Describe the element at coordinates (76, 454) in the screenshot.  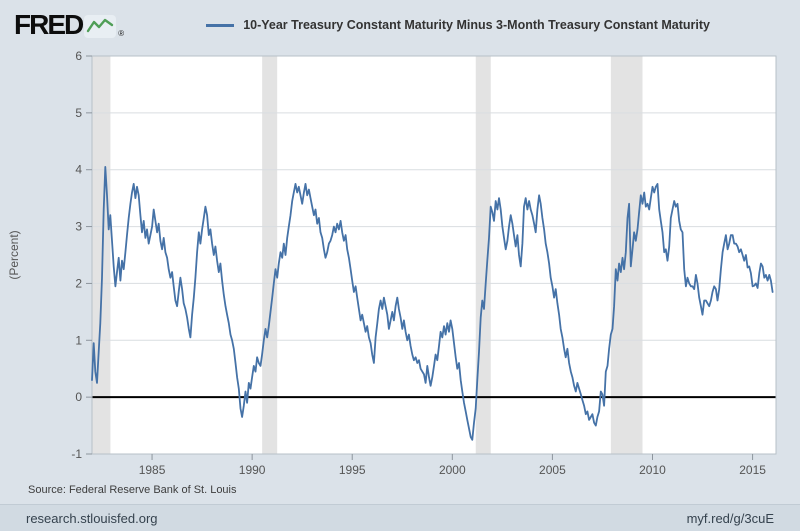
I see `y-tick-label: -1` at that location.